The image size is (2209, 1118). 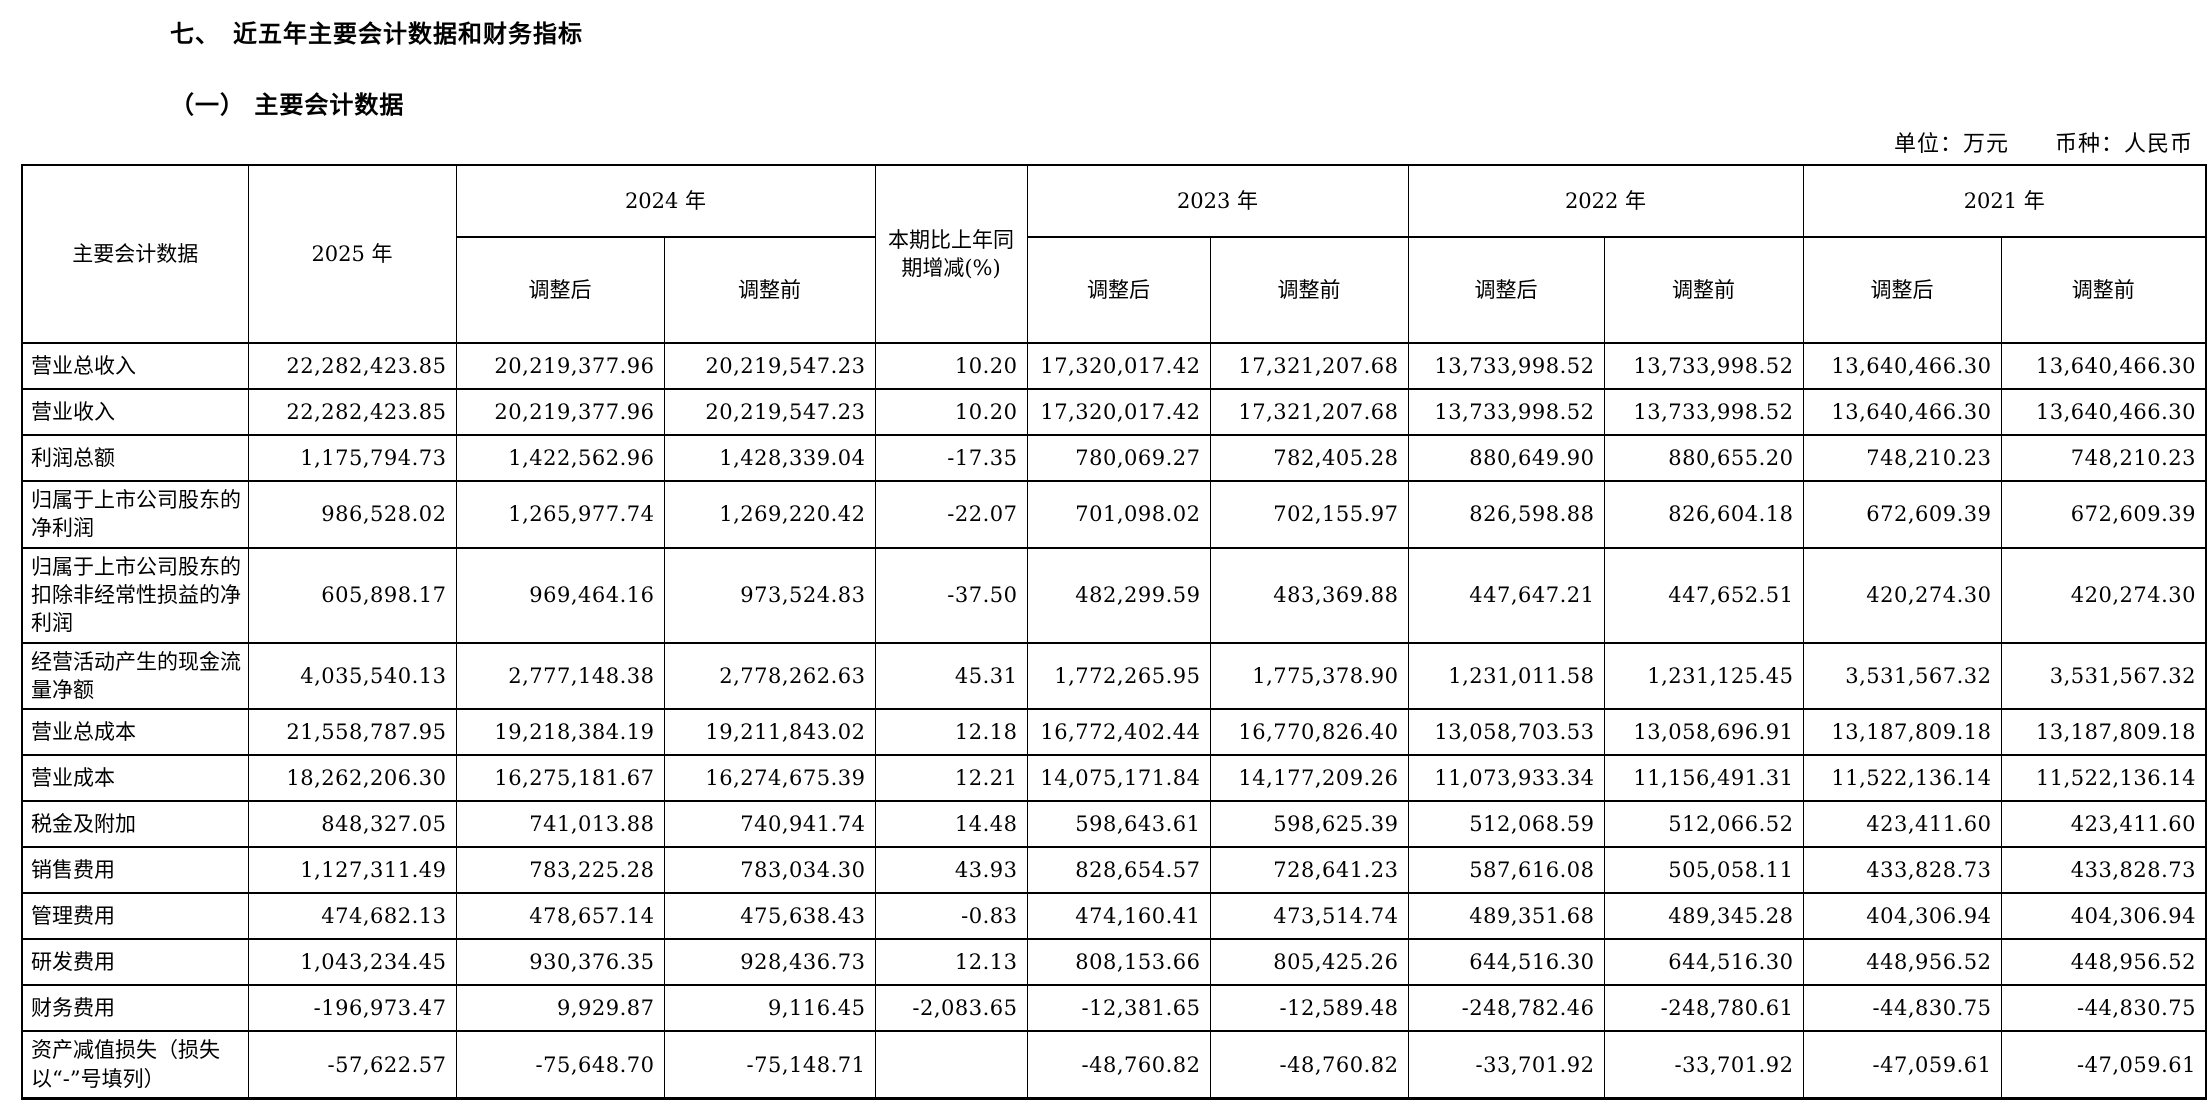 What do you see at coordinates (2103, 290) in the screenshot?
I see `subheader-2021-pre-adjusted: 调整前` at bounding box center [2103, 290].